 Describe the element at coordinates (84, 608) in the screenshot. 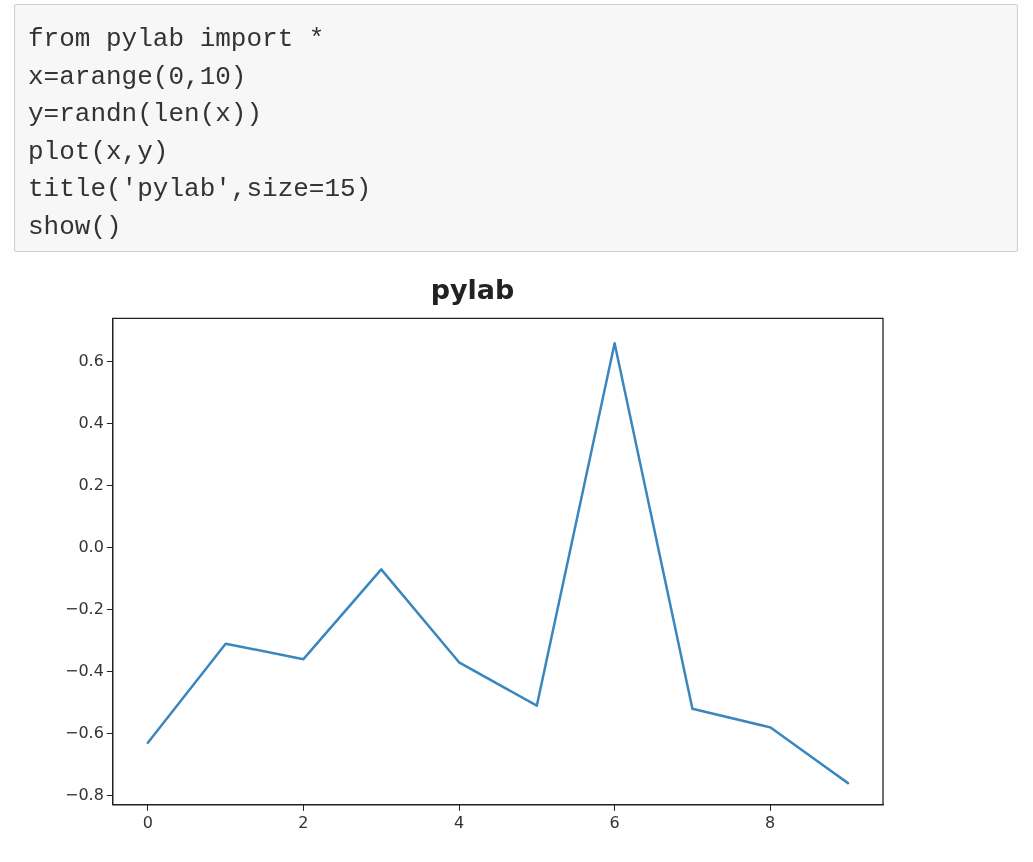

I see `y-tick-label: −0.2` at that location.